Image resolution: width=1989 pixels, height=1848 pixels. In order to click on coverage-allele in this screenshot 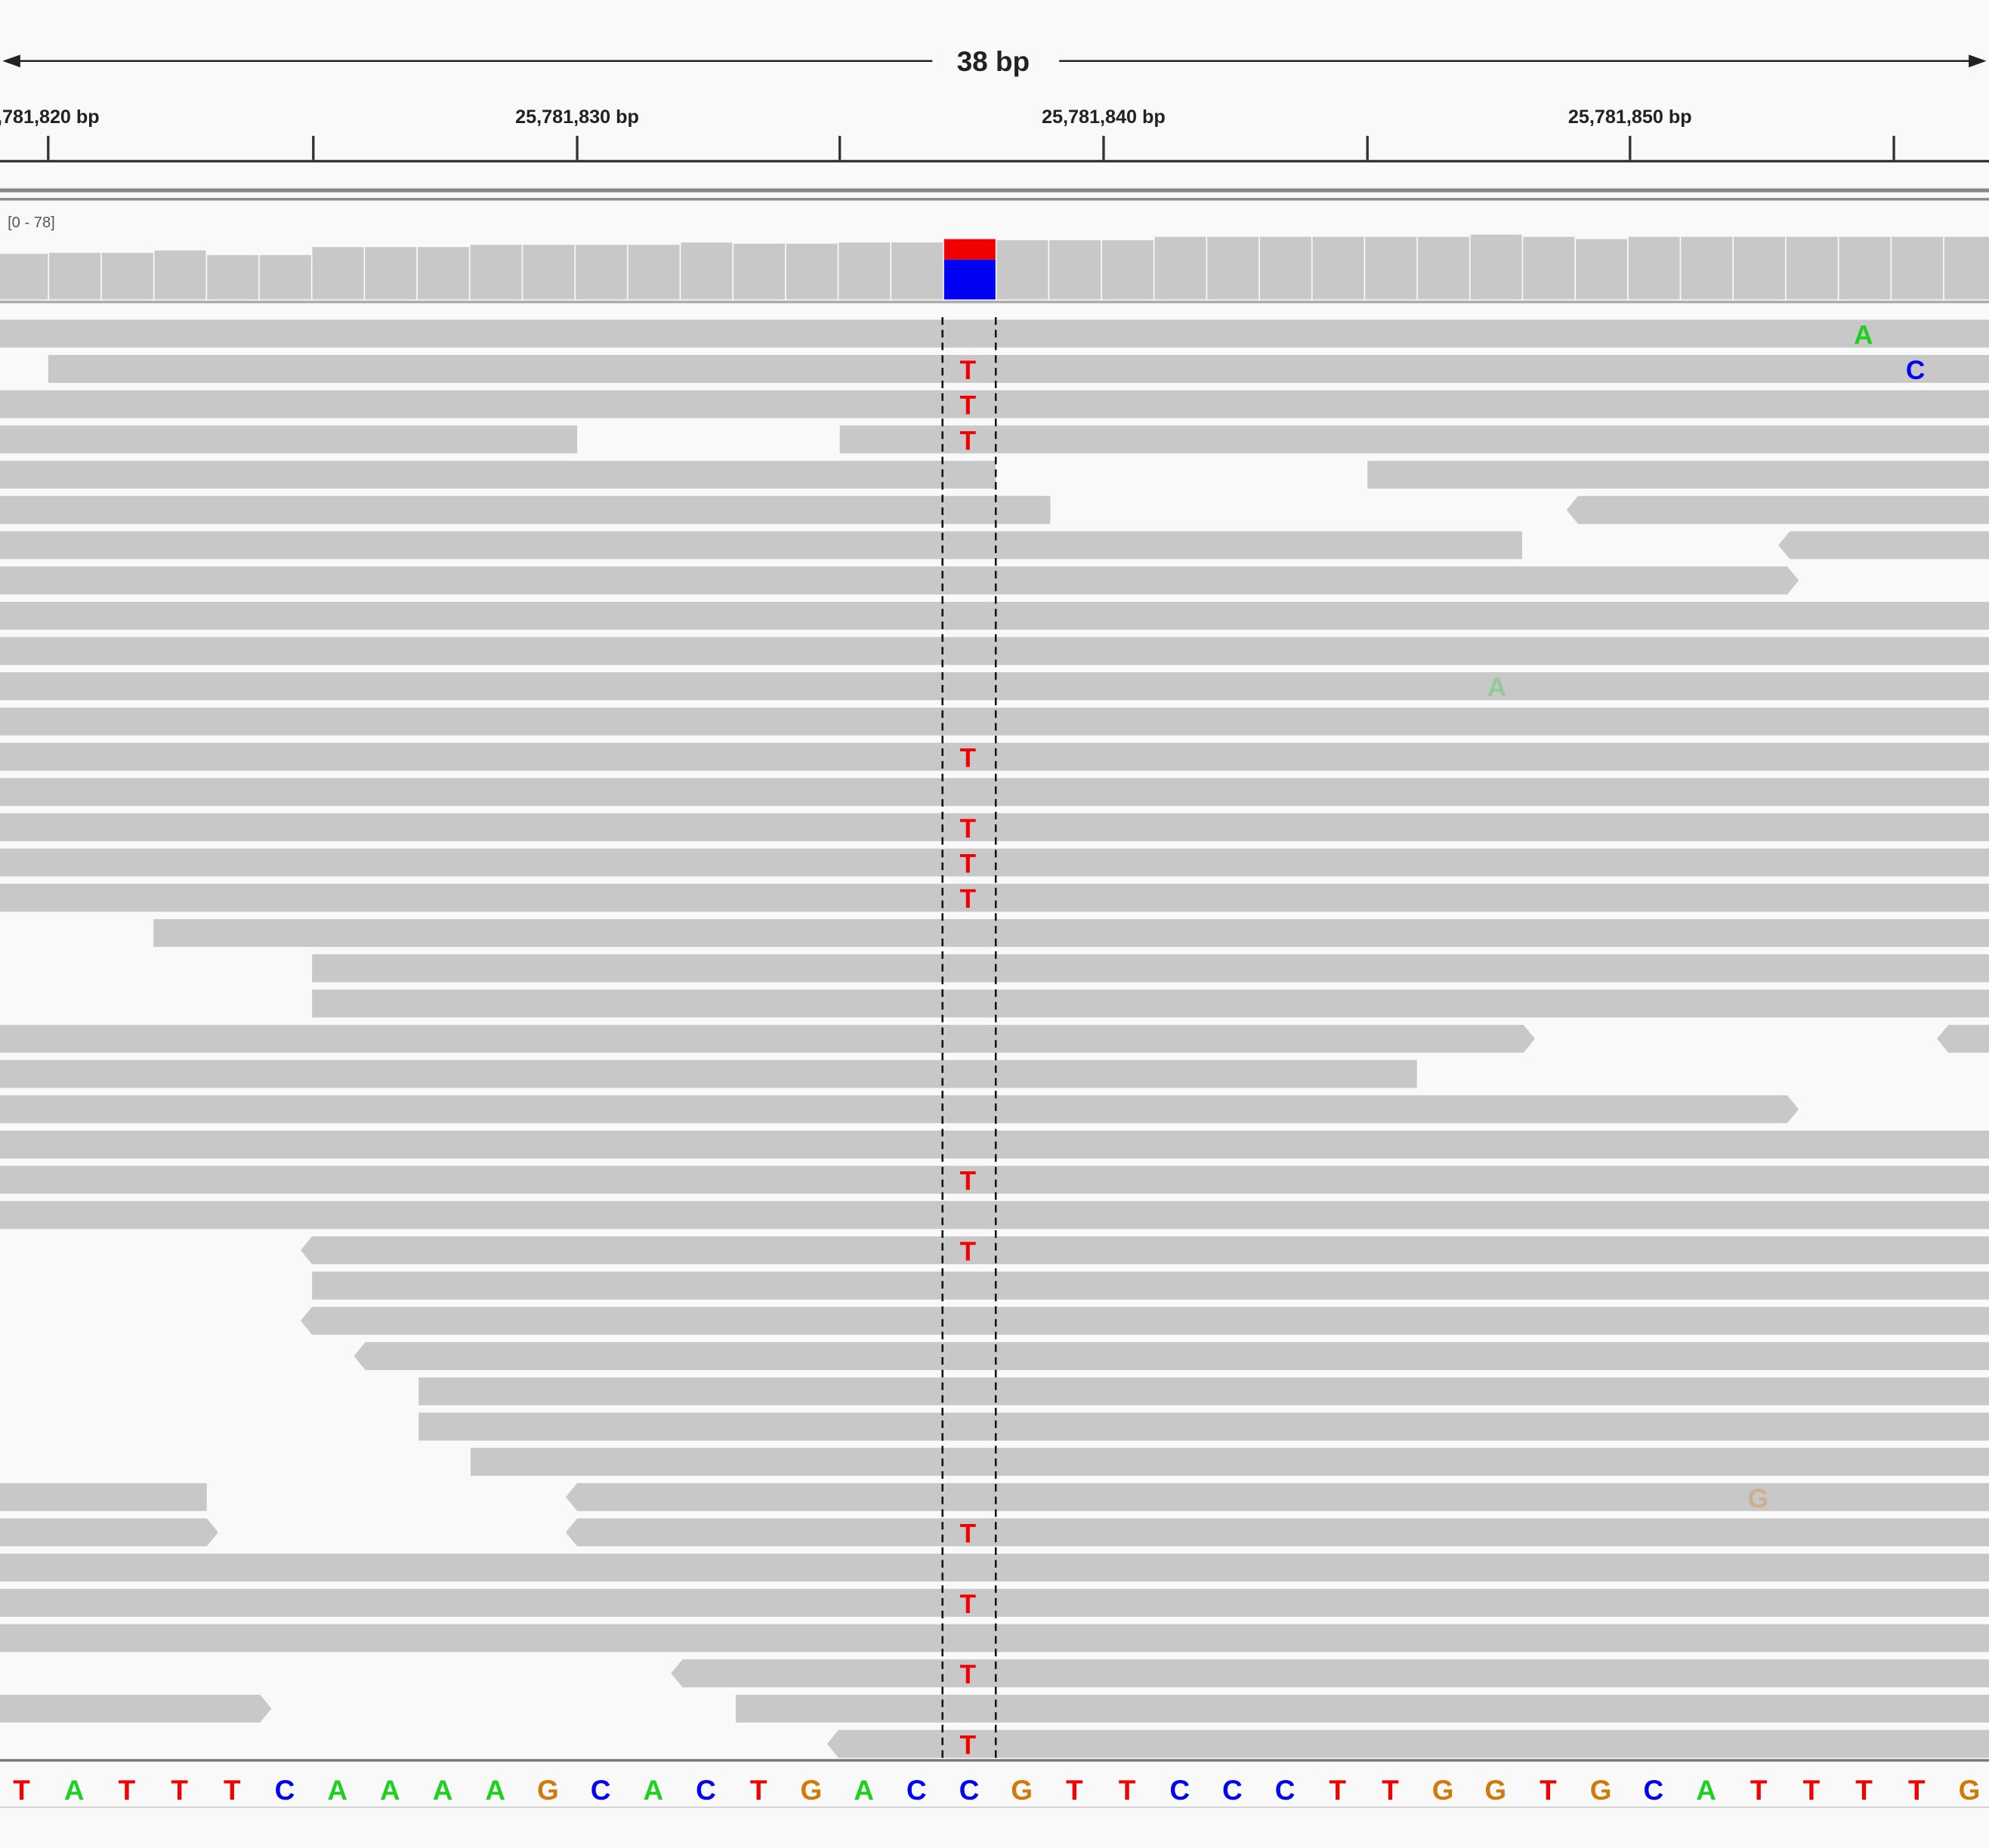, I will do `click(970, 249)`.